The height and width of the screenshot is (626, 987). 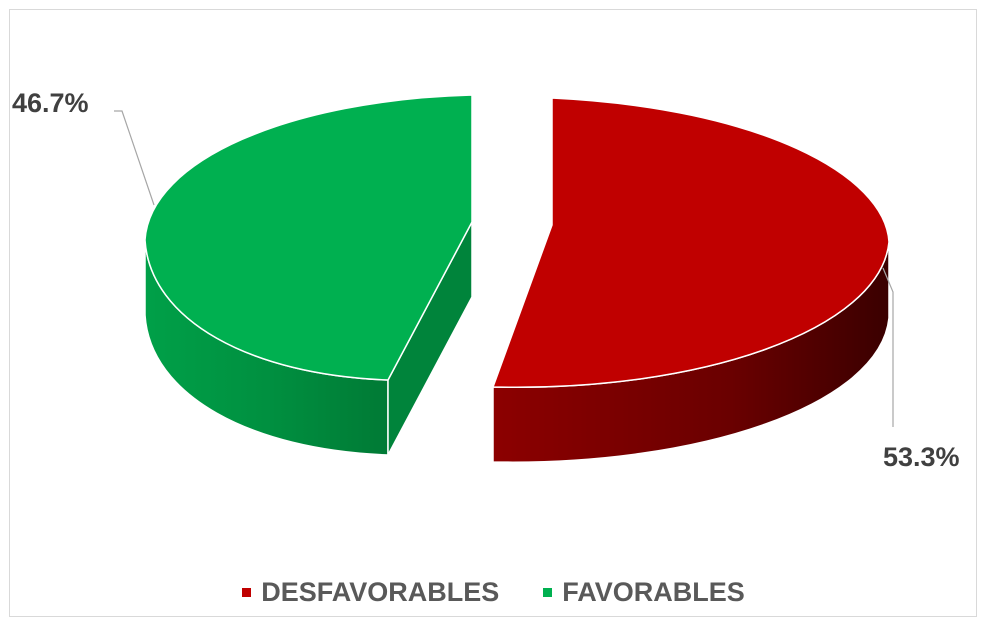 I want to click on data-label-favorables: 46.7%, so click(x=50, y=103).